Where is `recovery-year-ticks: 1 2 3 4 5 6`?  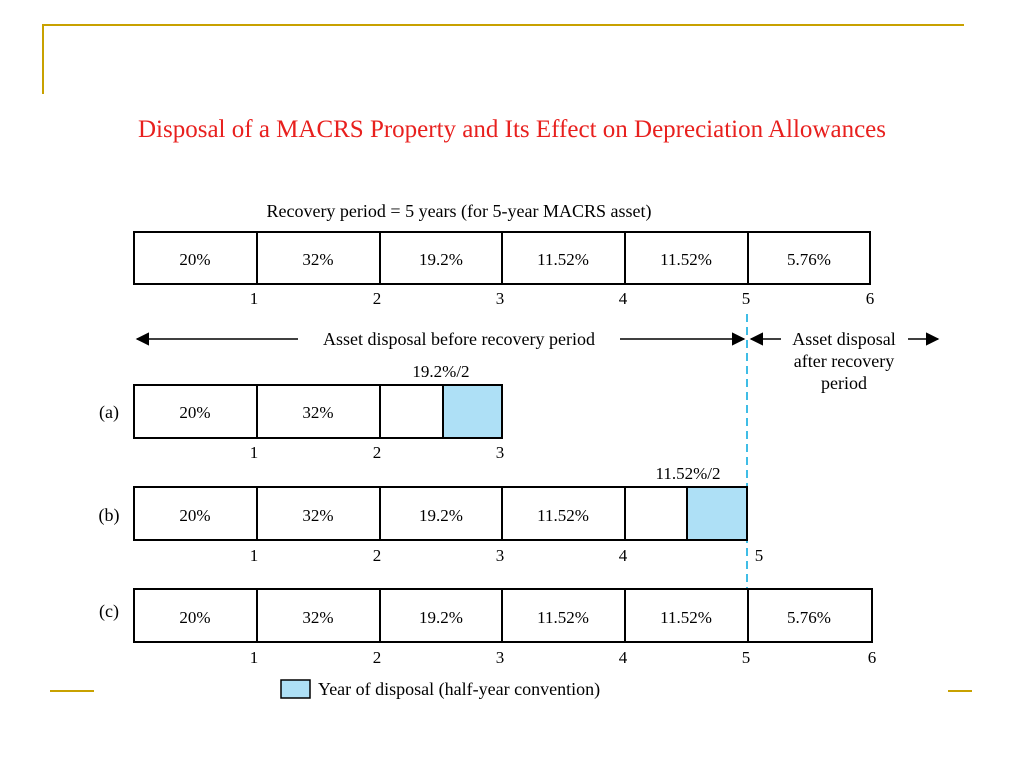 recovery-year-ticks: 1 2 3 4 5 6 is located at coordinates (562, 298).